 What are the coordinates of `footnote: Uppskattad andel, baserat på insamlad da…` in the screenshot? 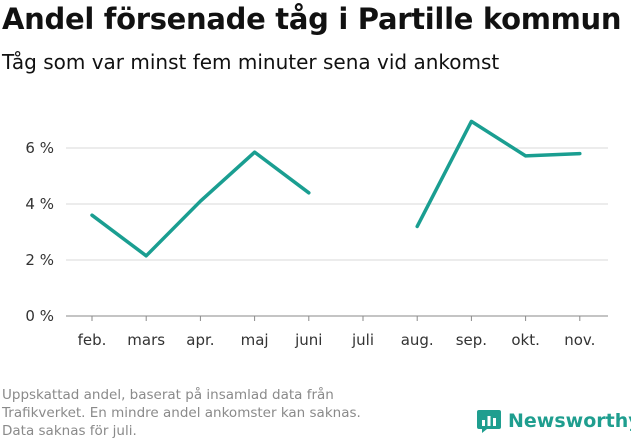 It's located at (217, 413).